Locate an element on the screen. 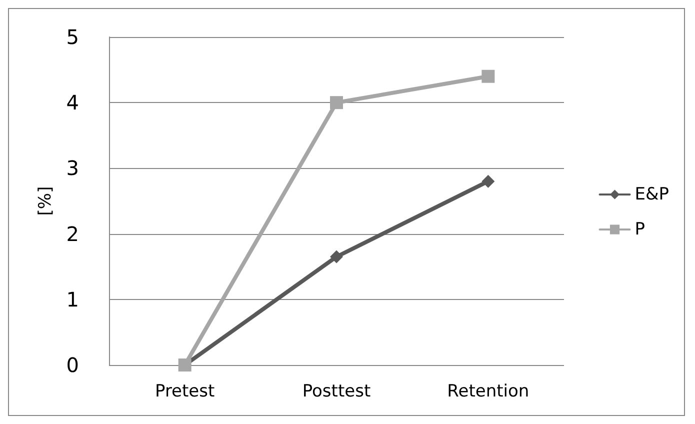  x-tick-label: Posttest is located at coordinates (336, 392).